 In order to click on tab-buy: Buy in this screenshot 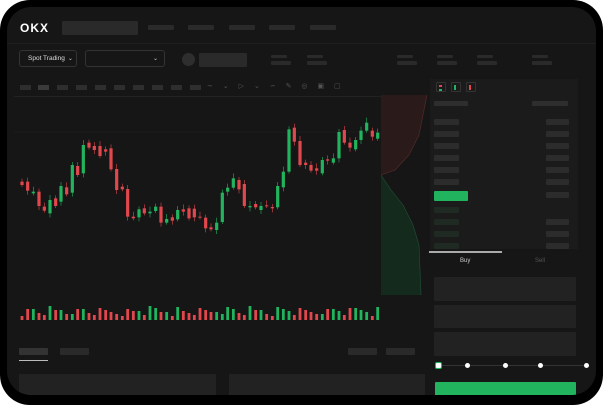, I will do `click(465, 261)`.